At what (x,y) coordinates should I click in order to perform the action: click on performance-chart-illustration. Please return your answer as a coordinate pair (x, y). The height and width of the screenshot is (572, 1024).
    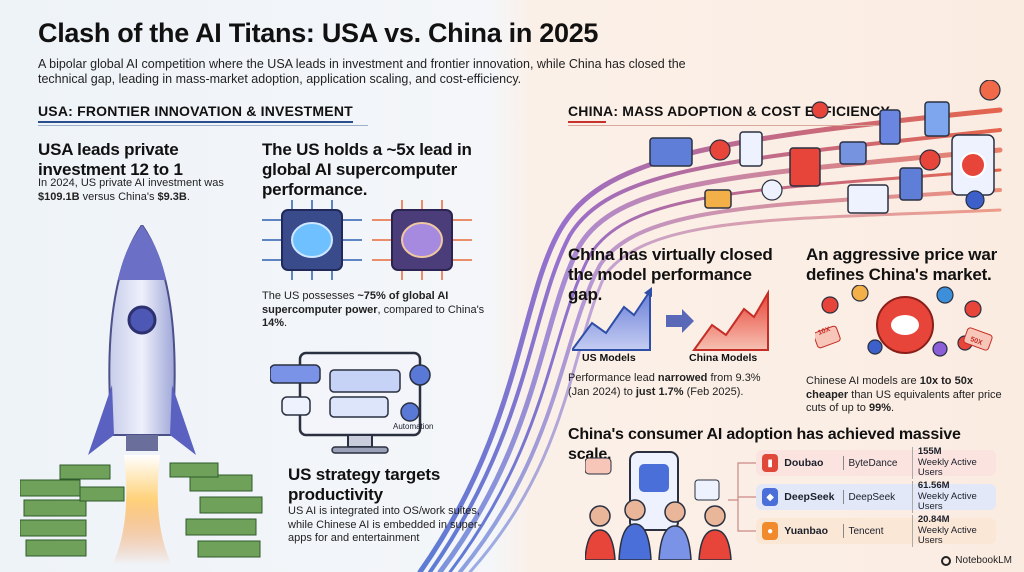
    Looking at the image, I should click on (670, 319).